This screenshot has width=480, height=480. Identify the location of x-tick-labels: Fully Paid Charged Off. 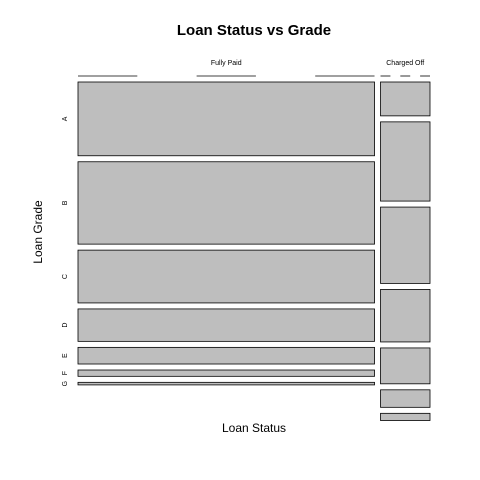
(317, 63).